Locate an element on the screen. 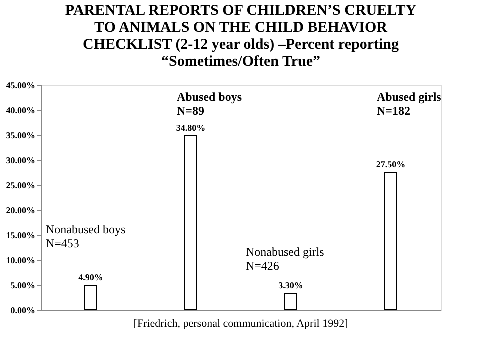 This screenshot has width=480, height=360. y-tick-label: 0.00% is located at coordinates (23, 311).